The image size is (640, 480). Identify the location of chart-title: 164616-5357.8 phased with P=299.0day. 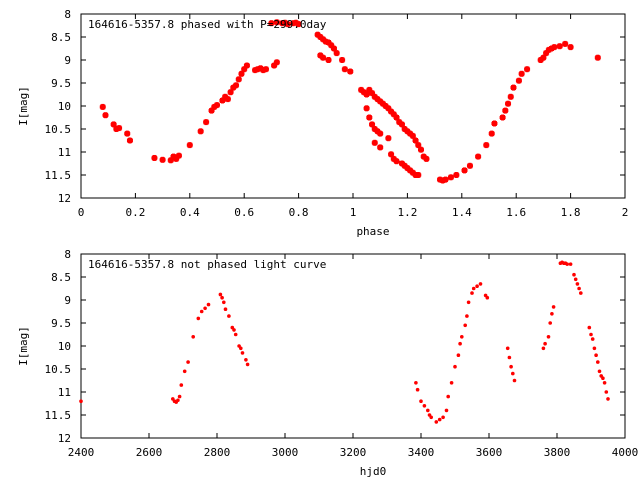
(207, 24).